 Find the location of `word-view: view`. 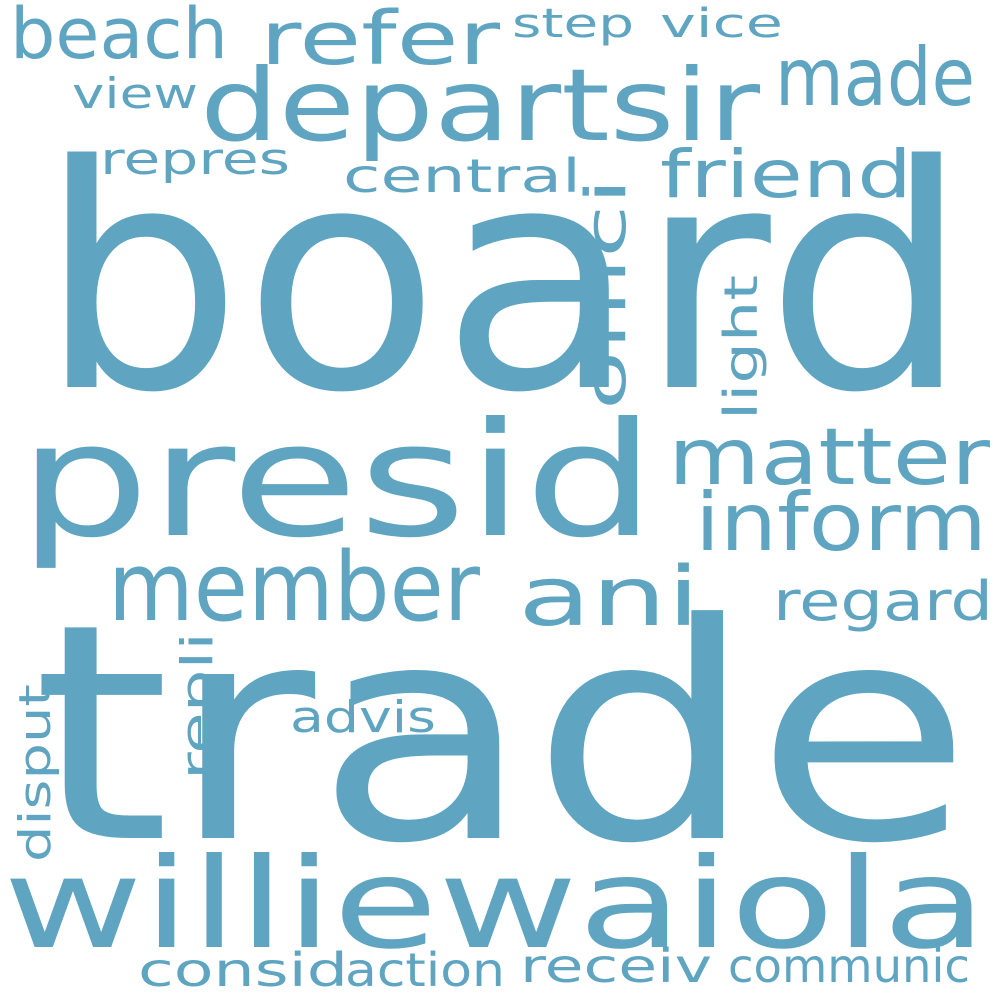

word-view: view is located at coordinates (135, 93).